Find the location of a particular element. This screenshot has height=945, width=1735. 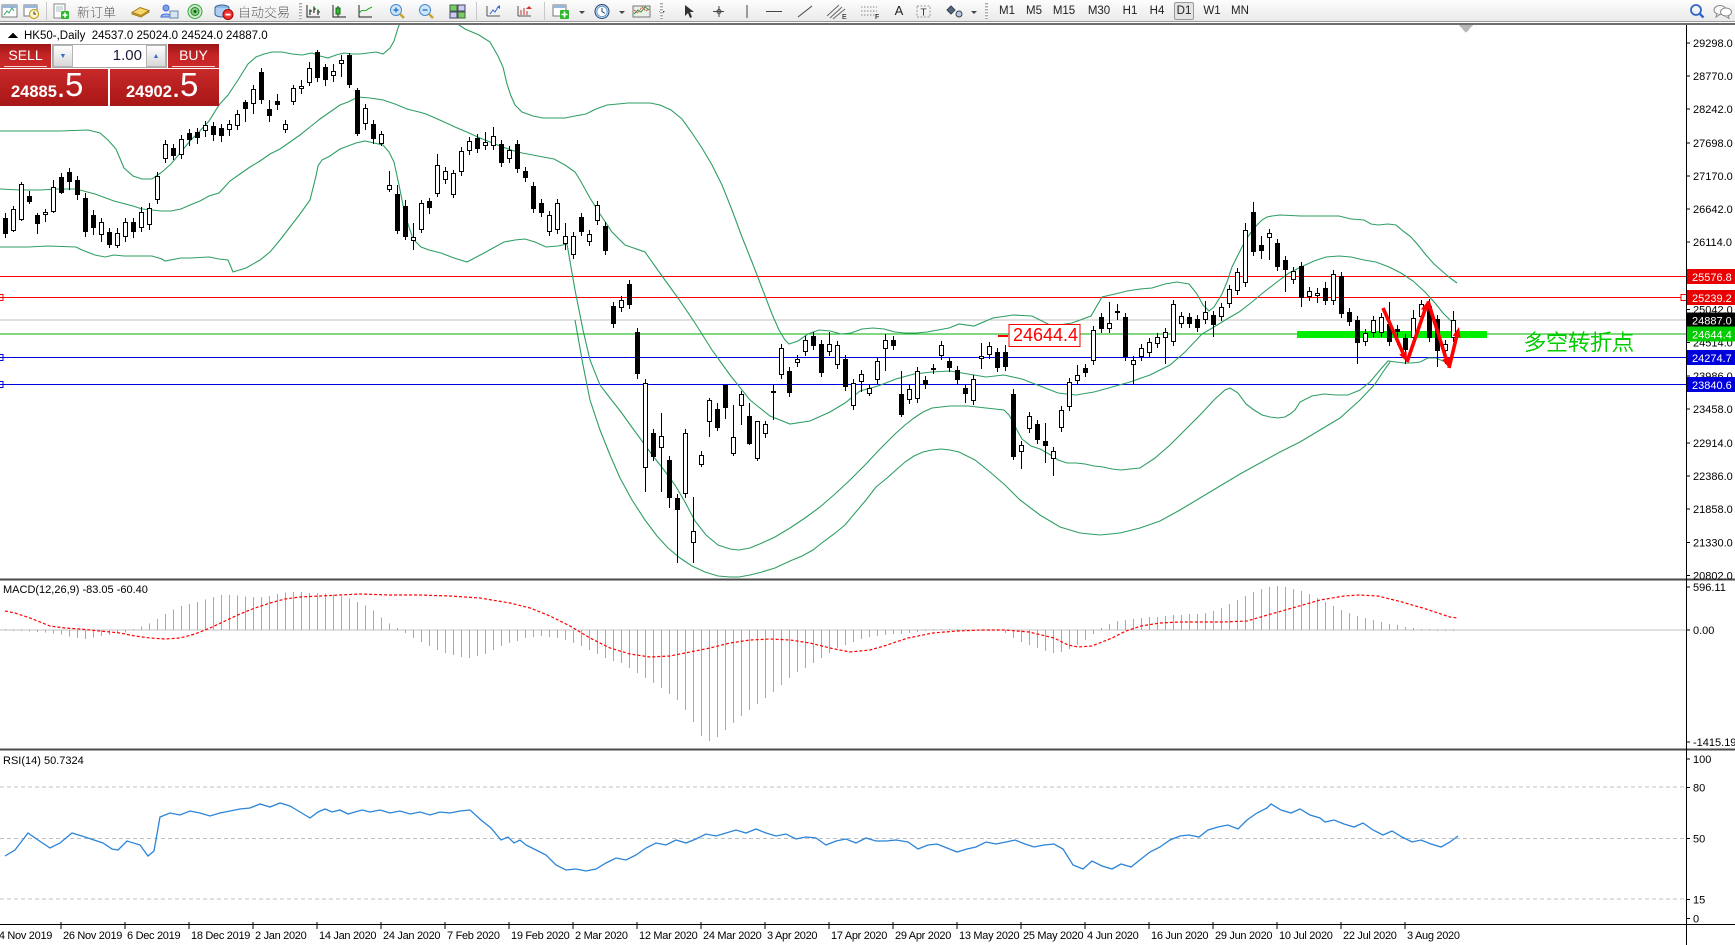

svg-text: 25239.2 is located at coordinates (1712, 299).